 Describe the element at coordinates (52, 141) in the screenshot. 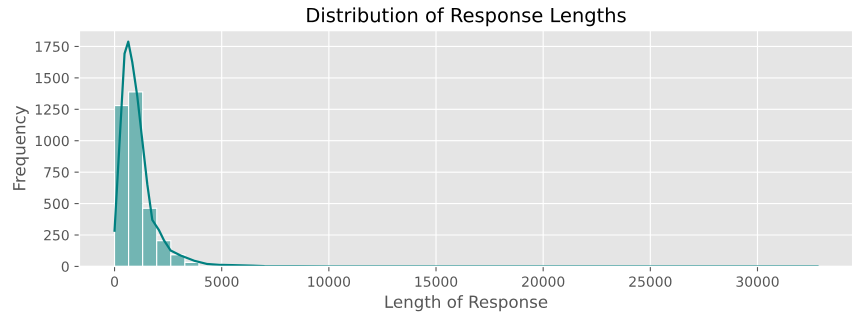

I see `y-tick-label: 1000` at that location.